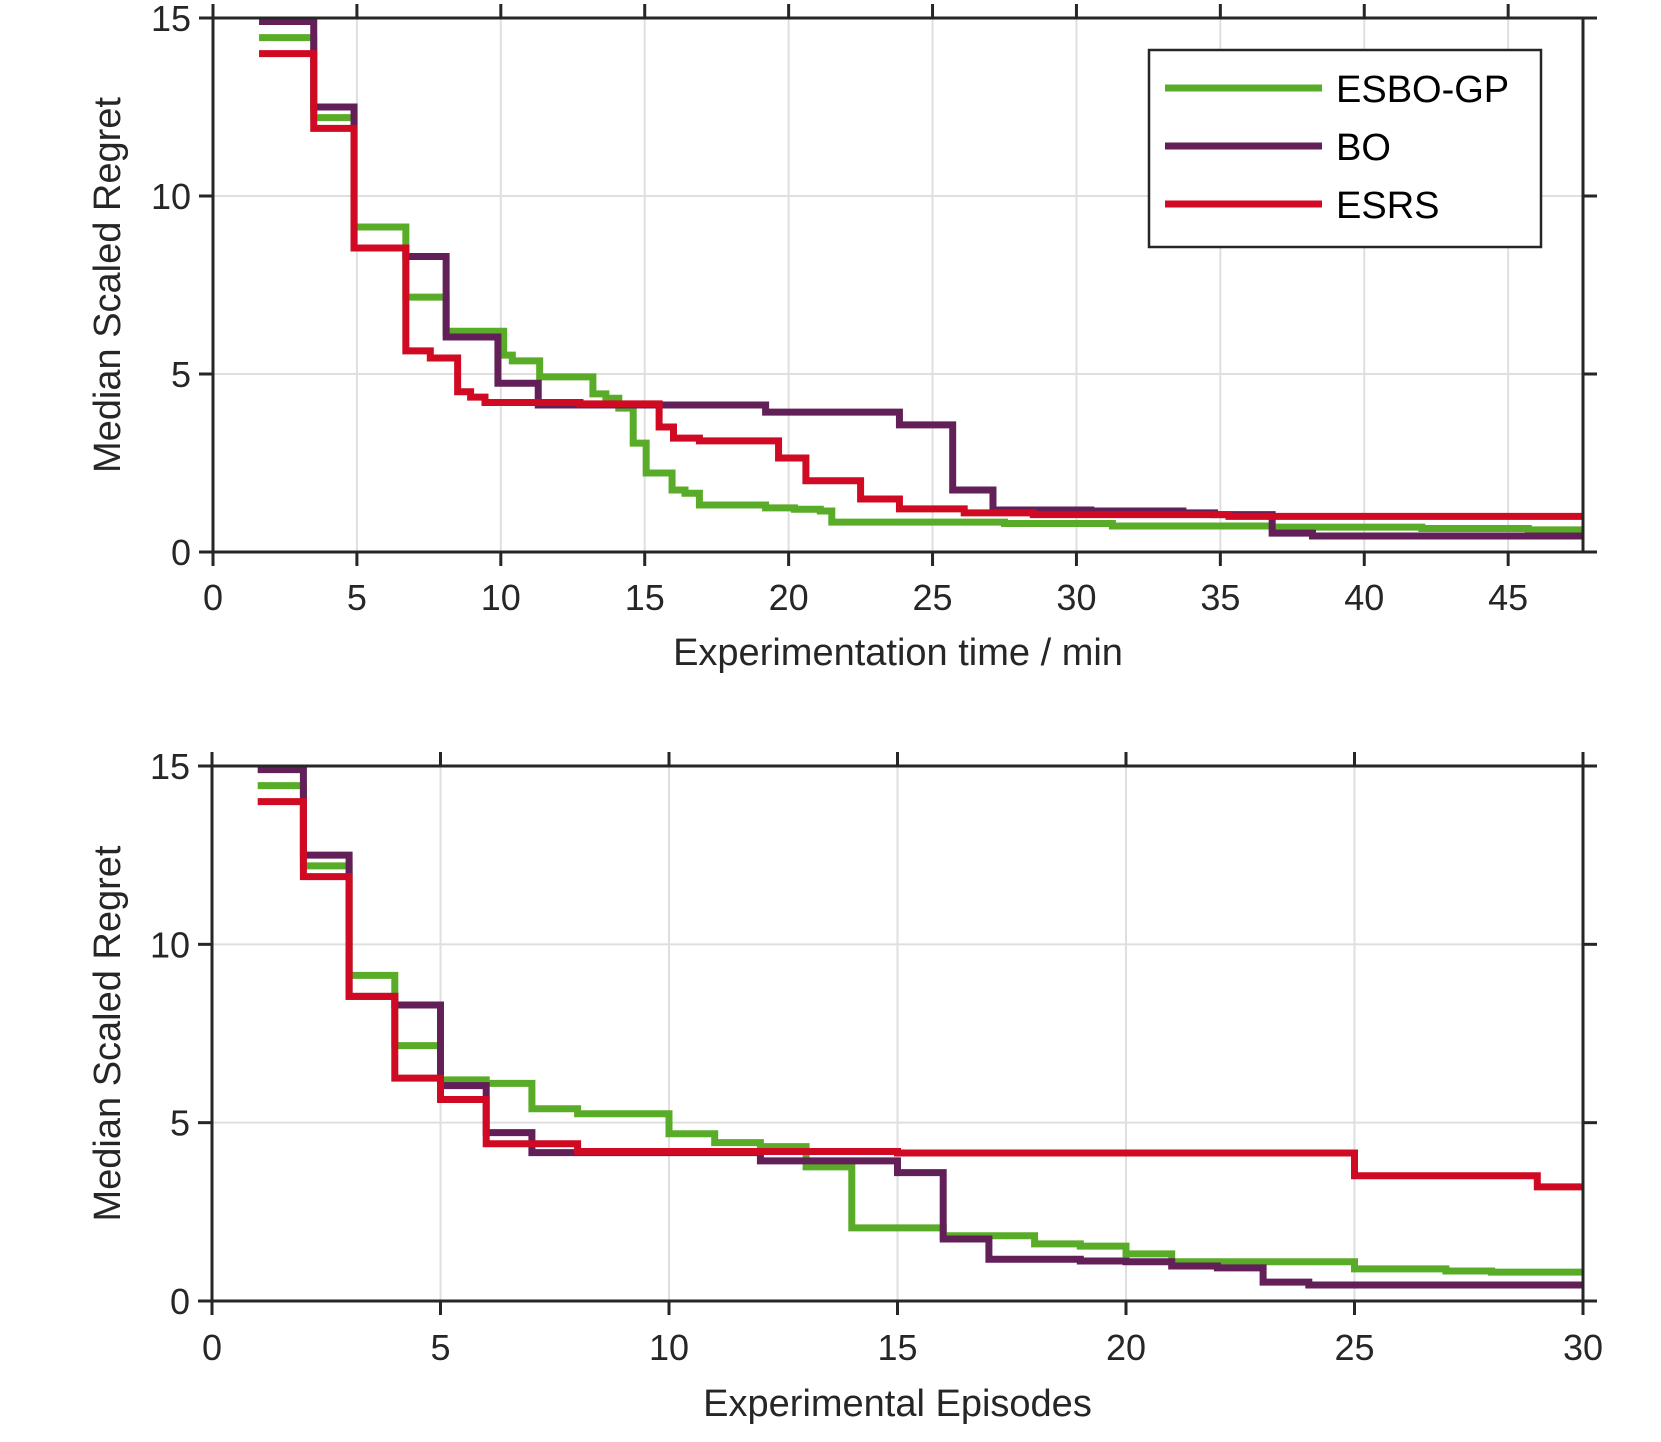  What do you see at coordinates (897, 1404) in the screenshot?
I see `x-axis-label: Experimental Episodes` at bounding box center [897, 1404].